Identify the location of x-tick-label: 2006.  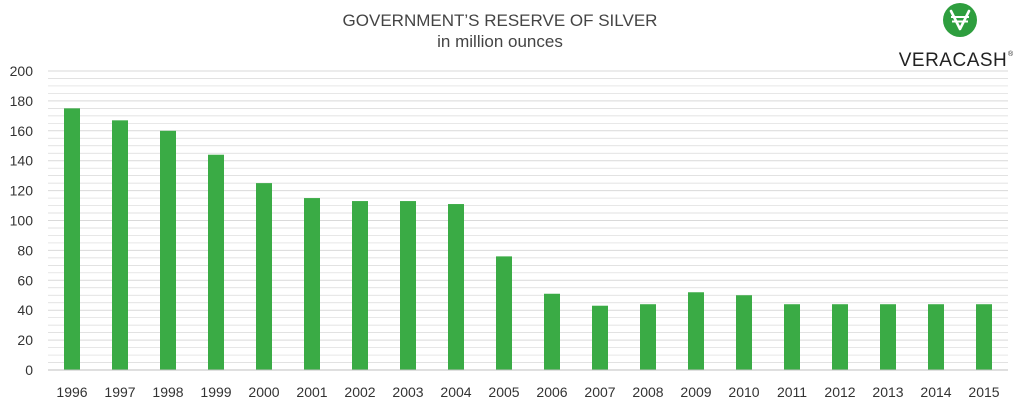
(551, 392).